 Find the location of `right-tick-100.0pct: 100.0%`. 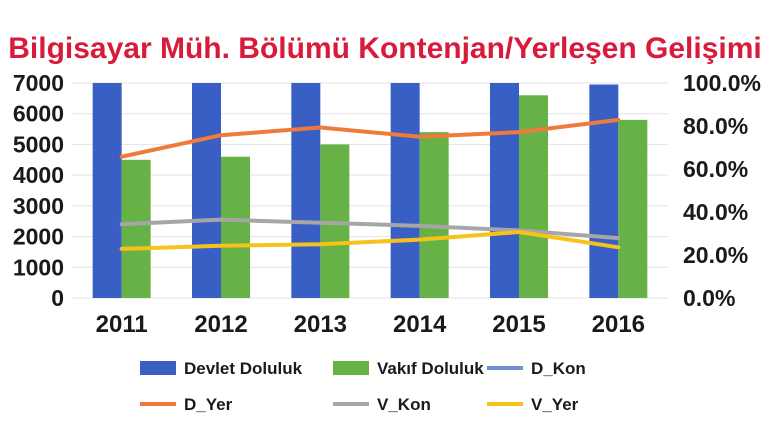

right-tick-100.0pct: 100.0% is located at coordinates (722, 83).